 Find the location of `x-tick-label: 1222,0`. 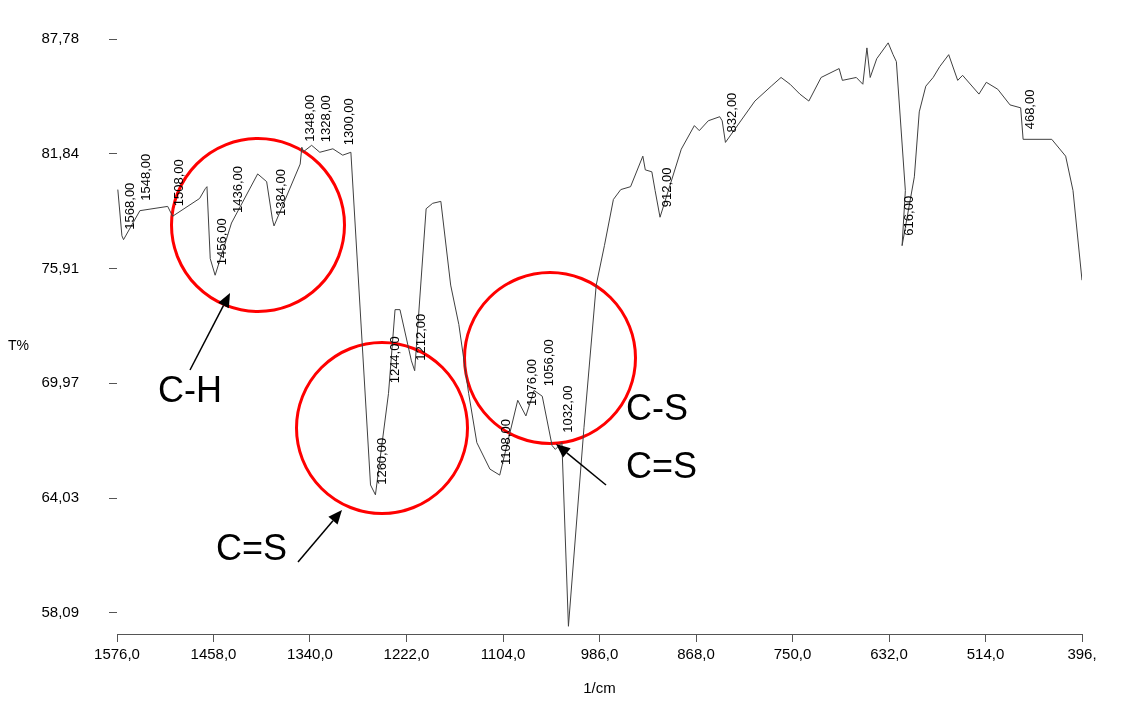

x-tick-label: 1222,0 is located at coordinates (406, 654).